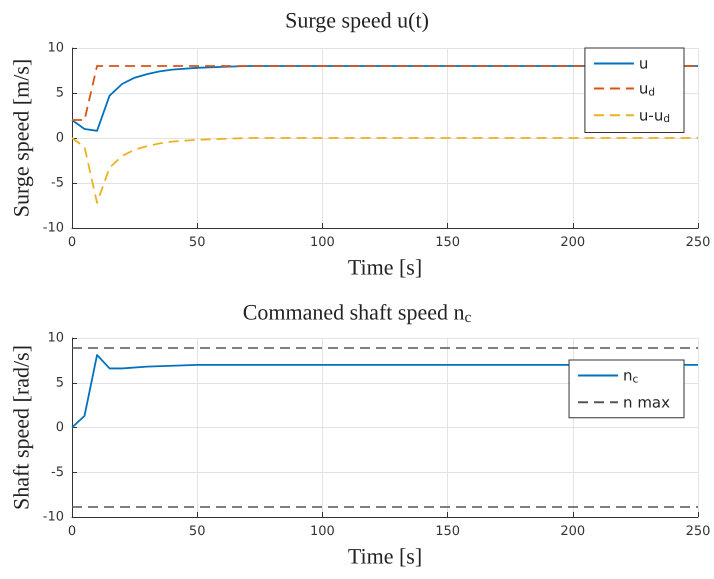 This screenshot has height=579, width=714. What do you see at coordinates (643, 63) in the screenshot?
I see `legend-label: u` at bounding box center [643, 63].